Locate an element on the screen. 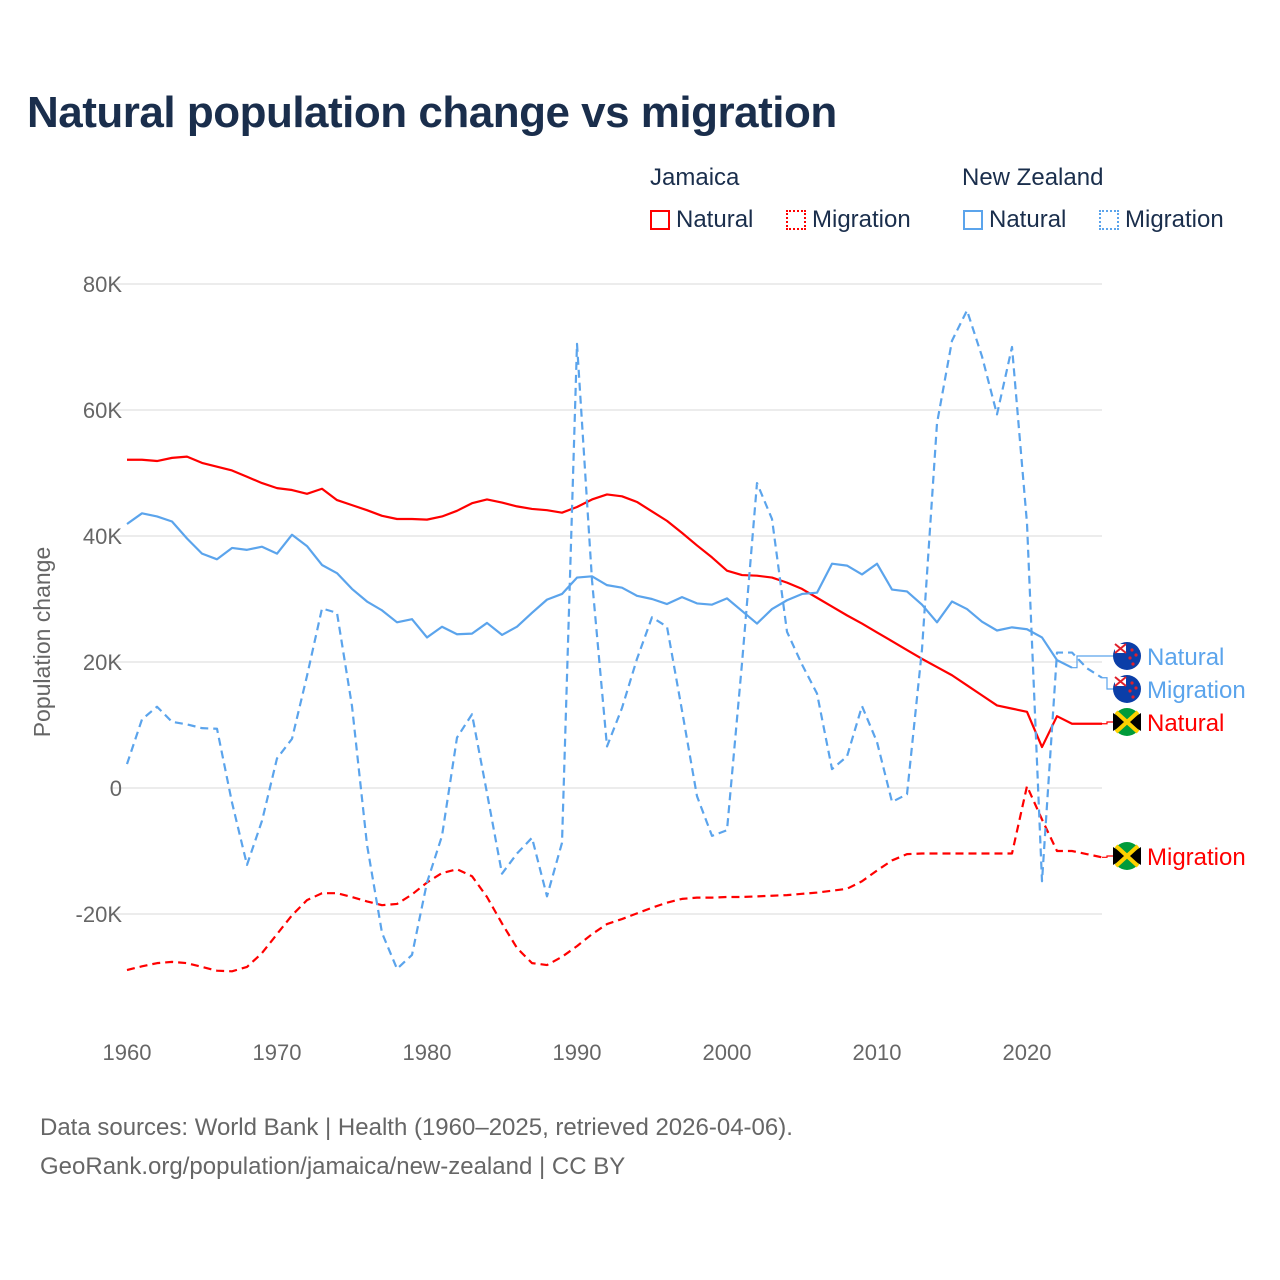 The height and width of the screenshot is (1280, 1280). x-tick-label: 1980 is located at coordinates (427, 1052).